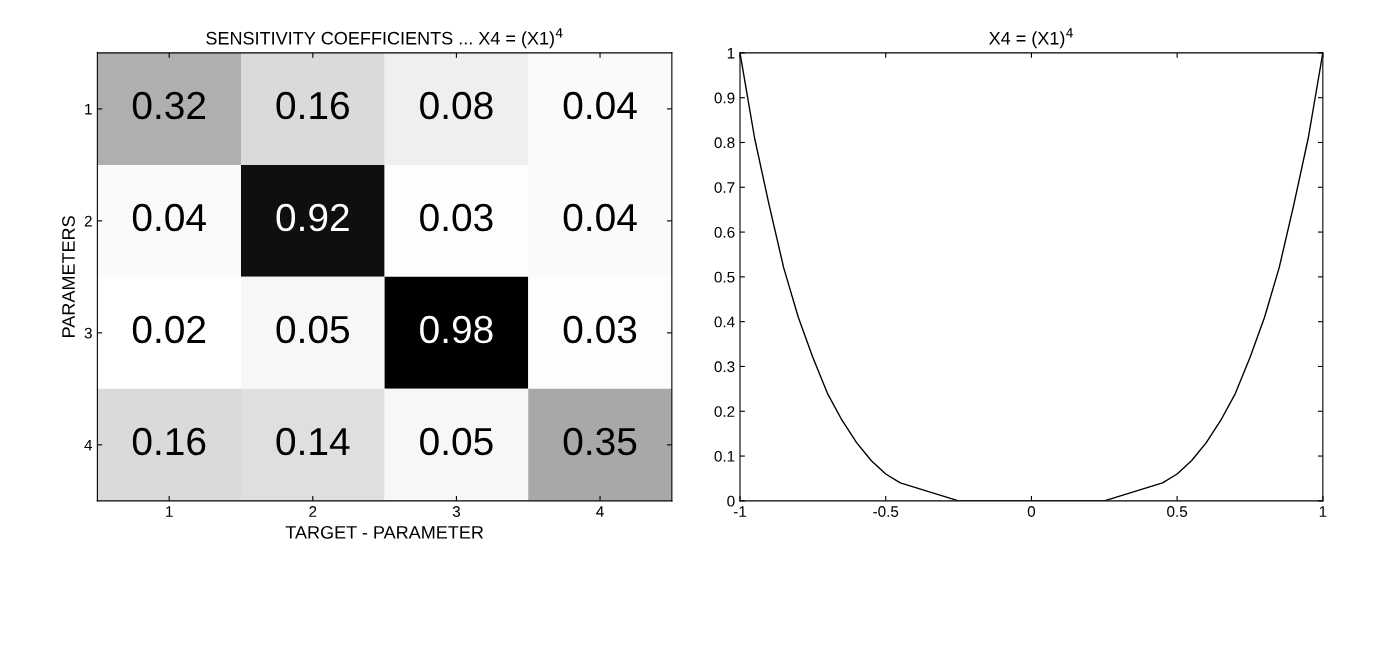 The width and height of the screenshot is (1391, 653). I want to click on y-axis-title: PARAMETERS, so click(68, 276).